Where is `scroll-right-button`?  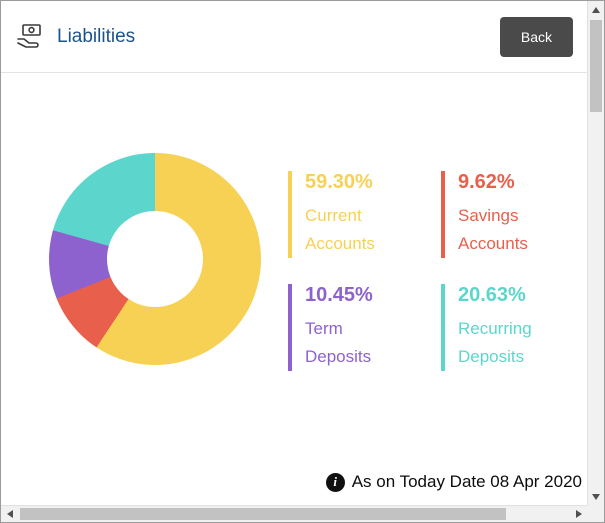 scroll-right-button is located at coordinates (578, 514).